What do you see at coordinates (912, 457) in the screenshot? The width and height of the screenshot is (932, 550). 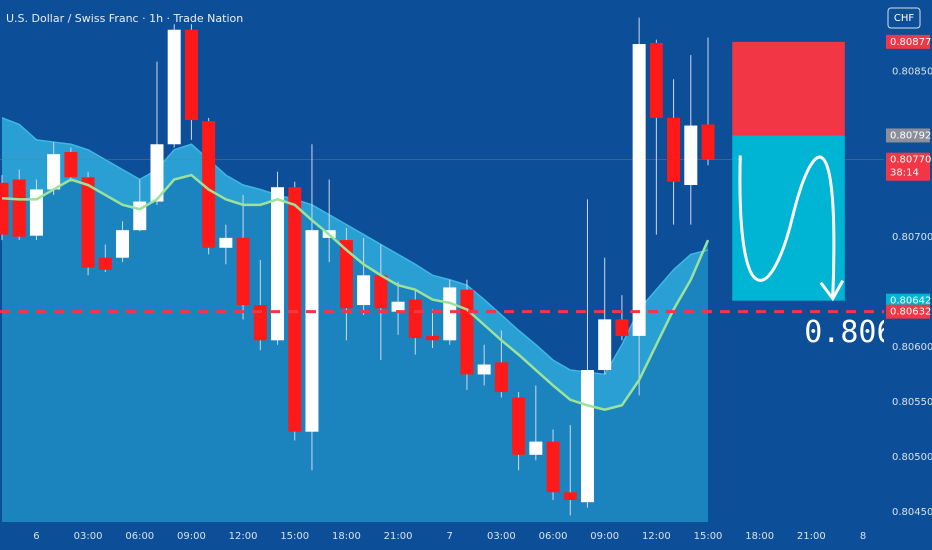 I see `y-tick-label: 0.80500` at bounding box center [912, 457].